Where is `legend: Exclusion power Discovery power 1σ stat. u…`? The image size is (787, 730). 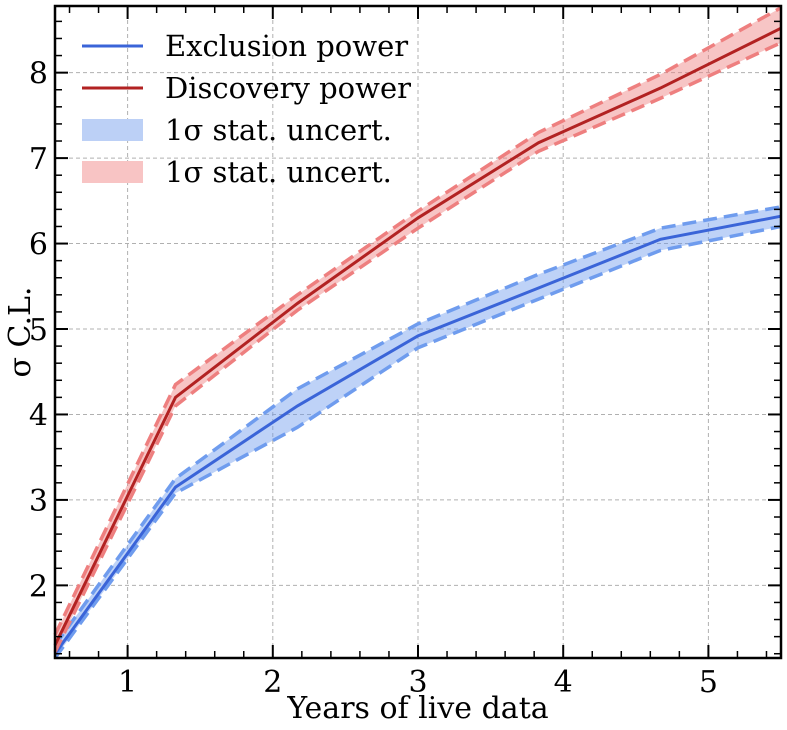 legend: Exclusion power Discovery power 1σ stat. u… is located at coordinates (246, 109).